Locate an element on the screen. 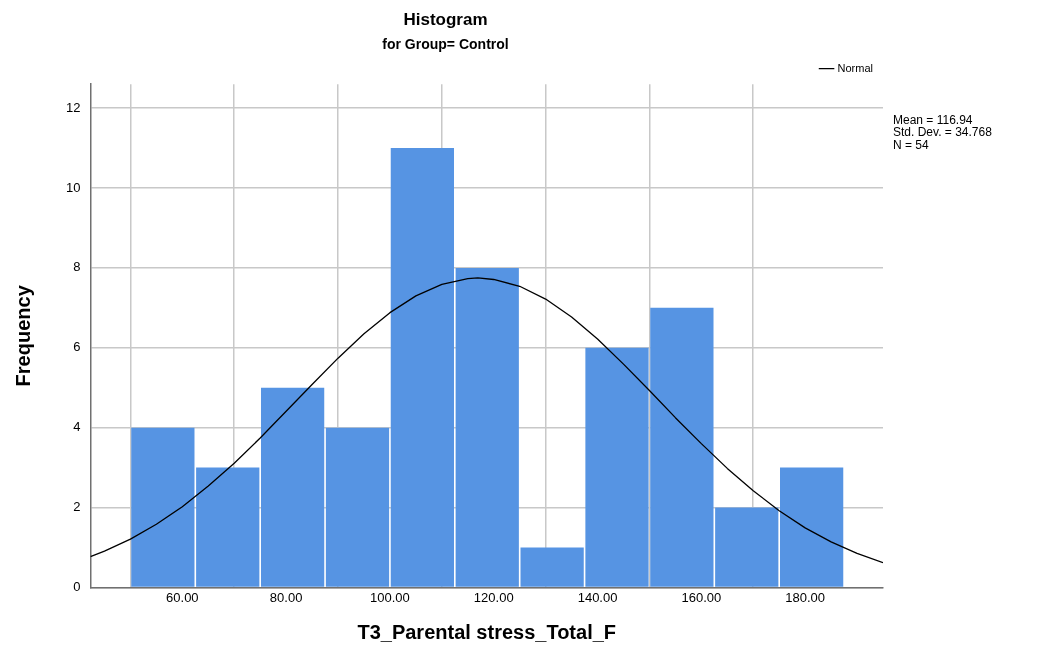 Image resolution: width=1051 pixels, height=667 pixels. chart-title: Histogram is located at coordinates (445, 19).